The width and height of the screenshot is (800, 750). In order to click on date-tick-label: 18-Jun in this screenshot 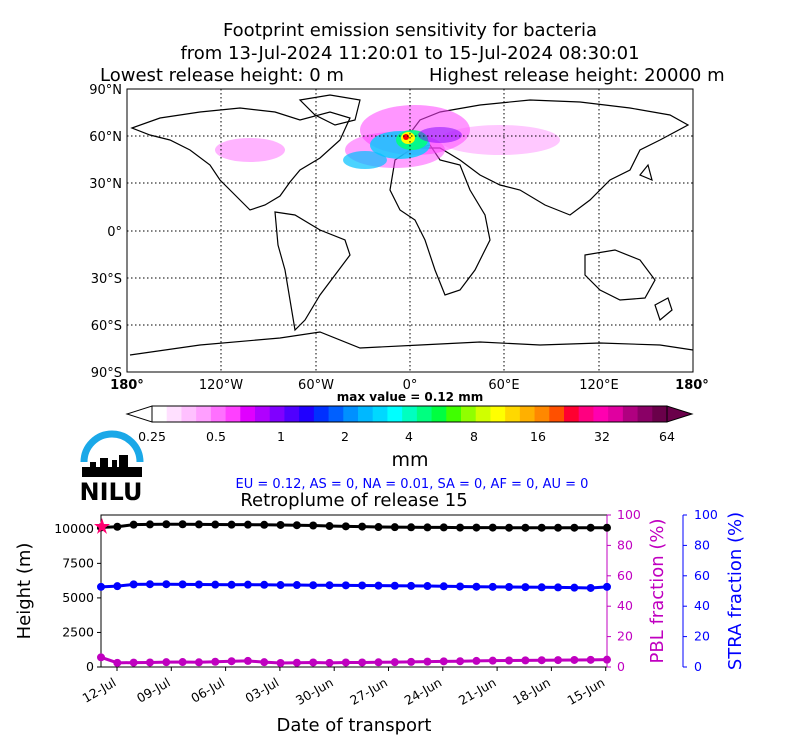, I will do `click(531, 691)`.